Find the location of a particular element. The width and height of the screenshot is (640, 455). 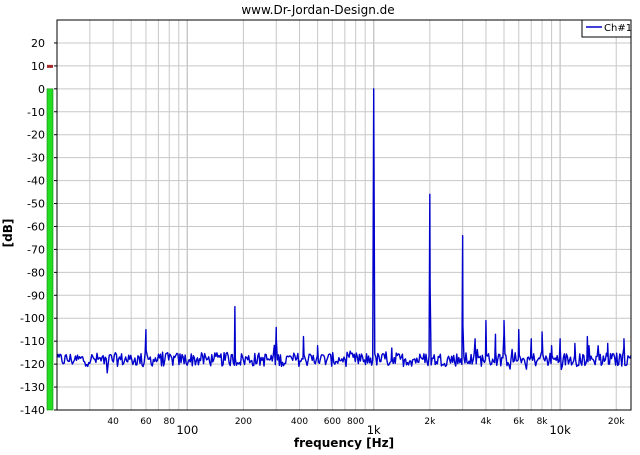

x-tick-label-major: 100 is located at coordinates (187, 430).